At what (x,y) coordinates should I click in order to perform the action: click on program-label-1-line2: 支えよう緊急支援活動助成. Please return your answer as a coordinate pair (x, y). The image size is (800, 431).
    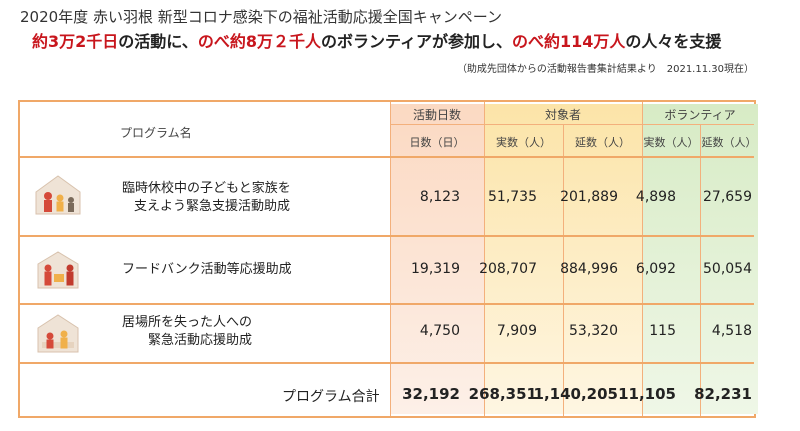
    Looking at the image, I should click on (212, 206).